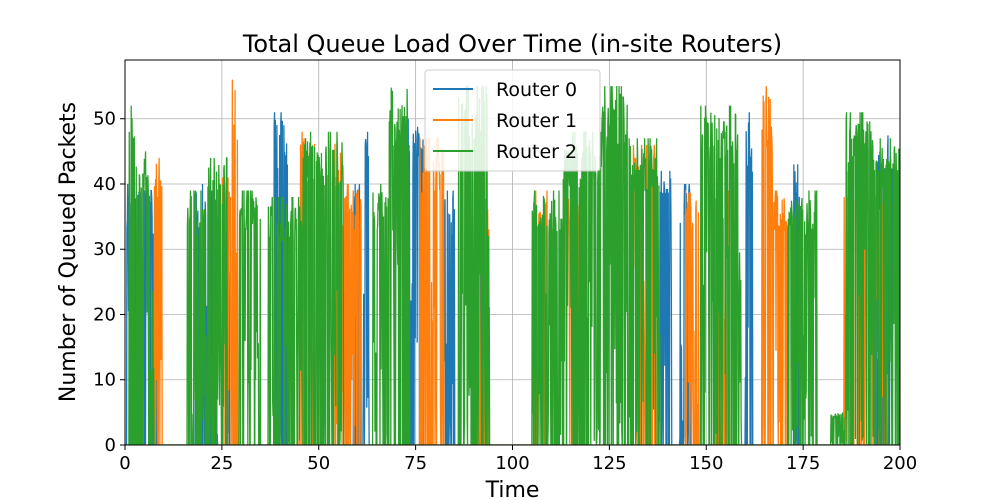 The height and width of the screenshot is (500, 1000). Describe the element at coordinates (512, 489) in the screenshot. I see `x-axis-label: Time` at that location.